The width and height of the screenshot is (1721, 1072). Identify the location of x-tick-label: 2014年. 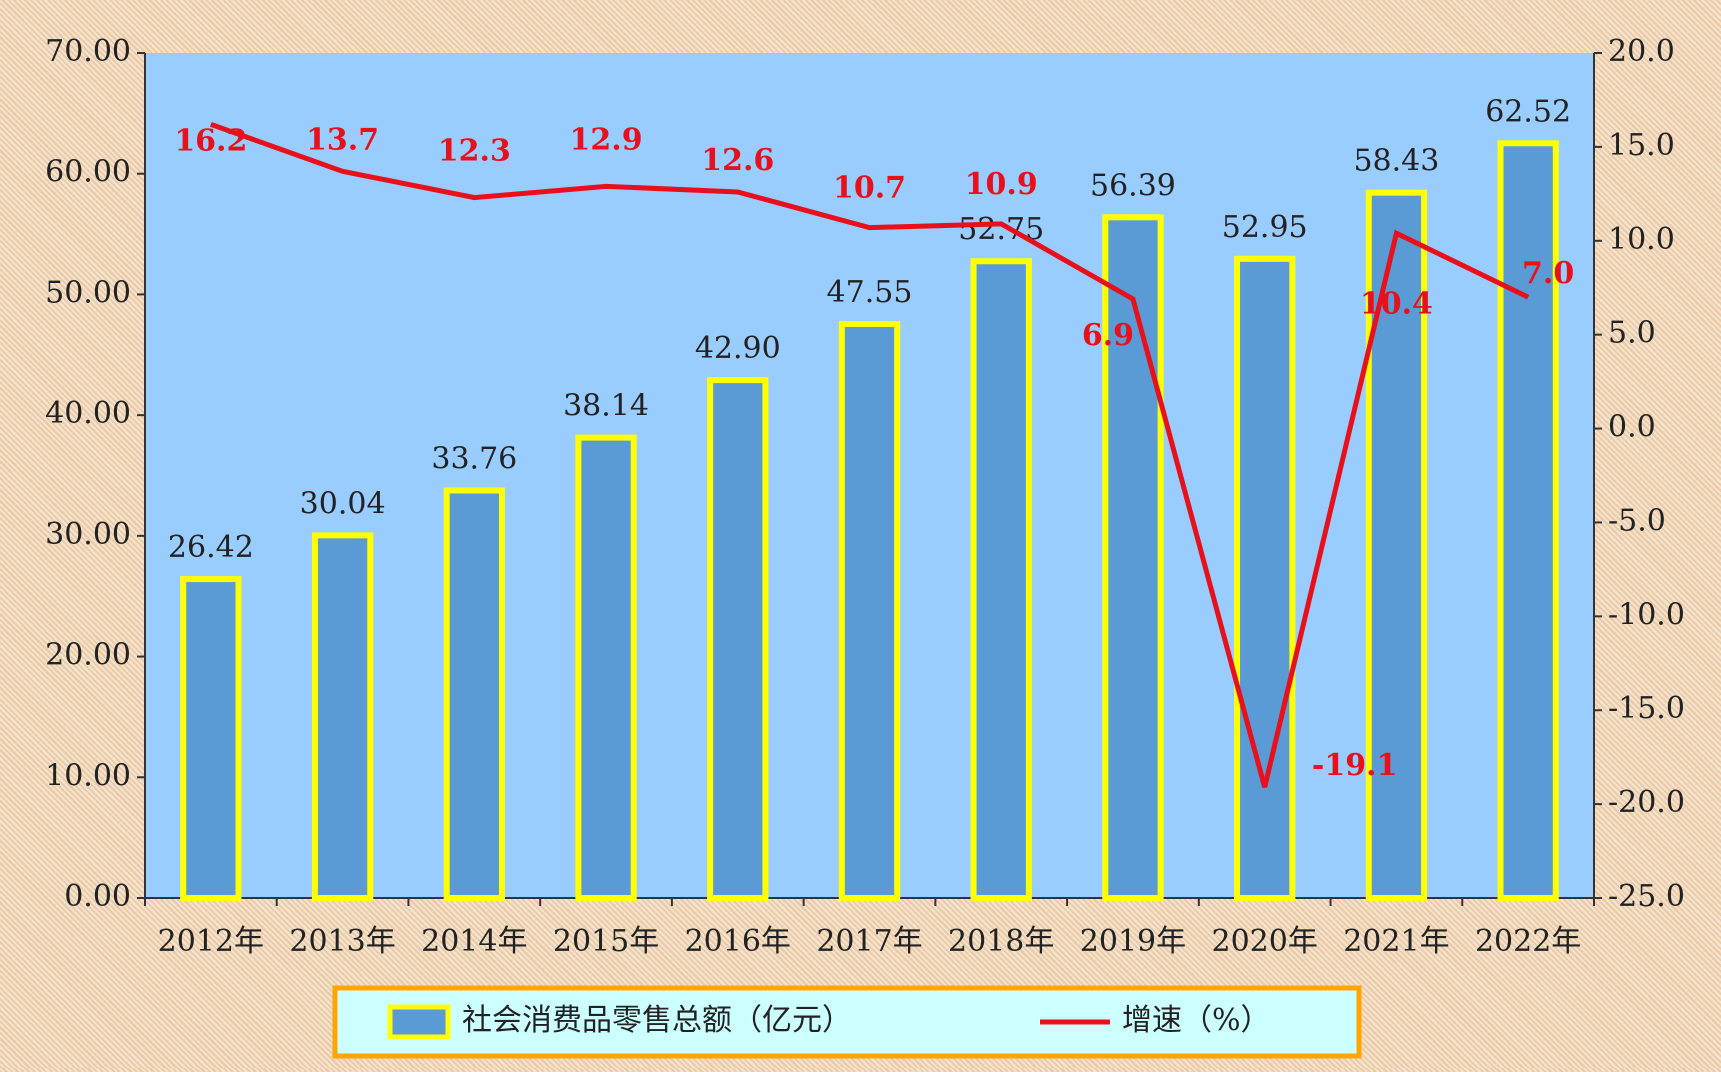
(474, 941).